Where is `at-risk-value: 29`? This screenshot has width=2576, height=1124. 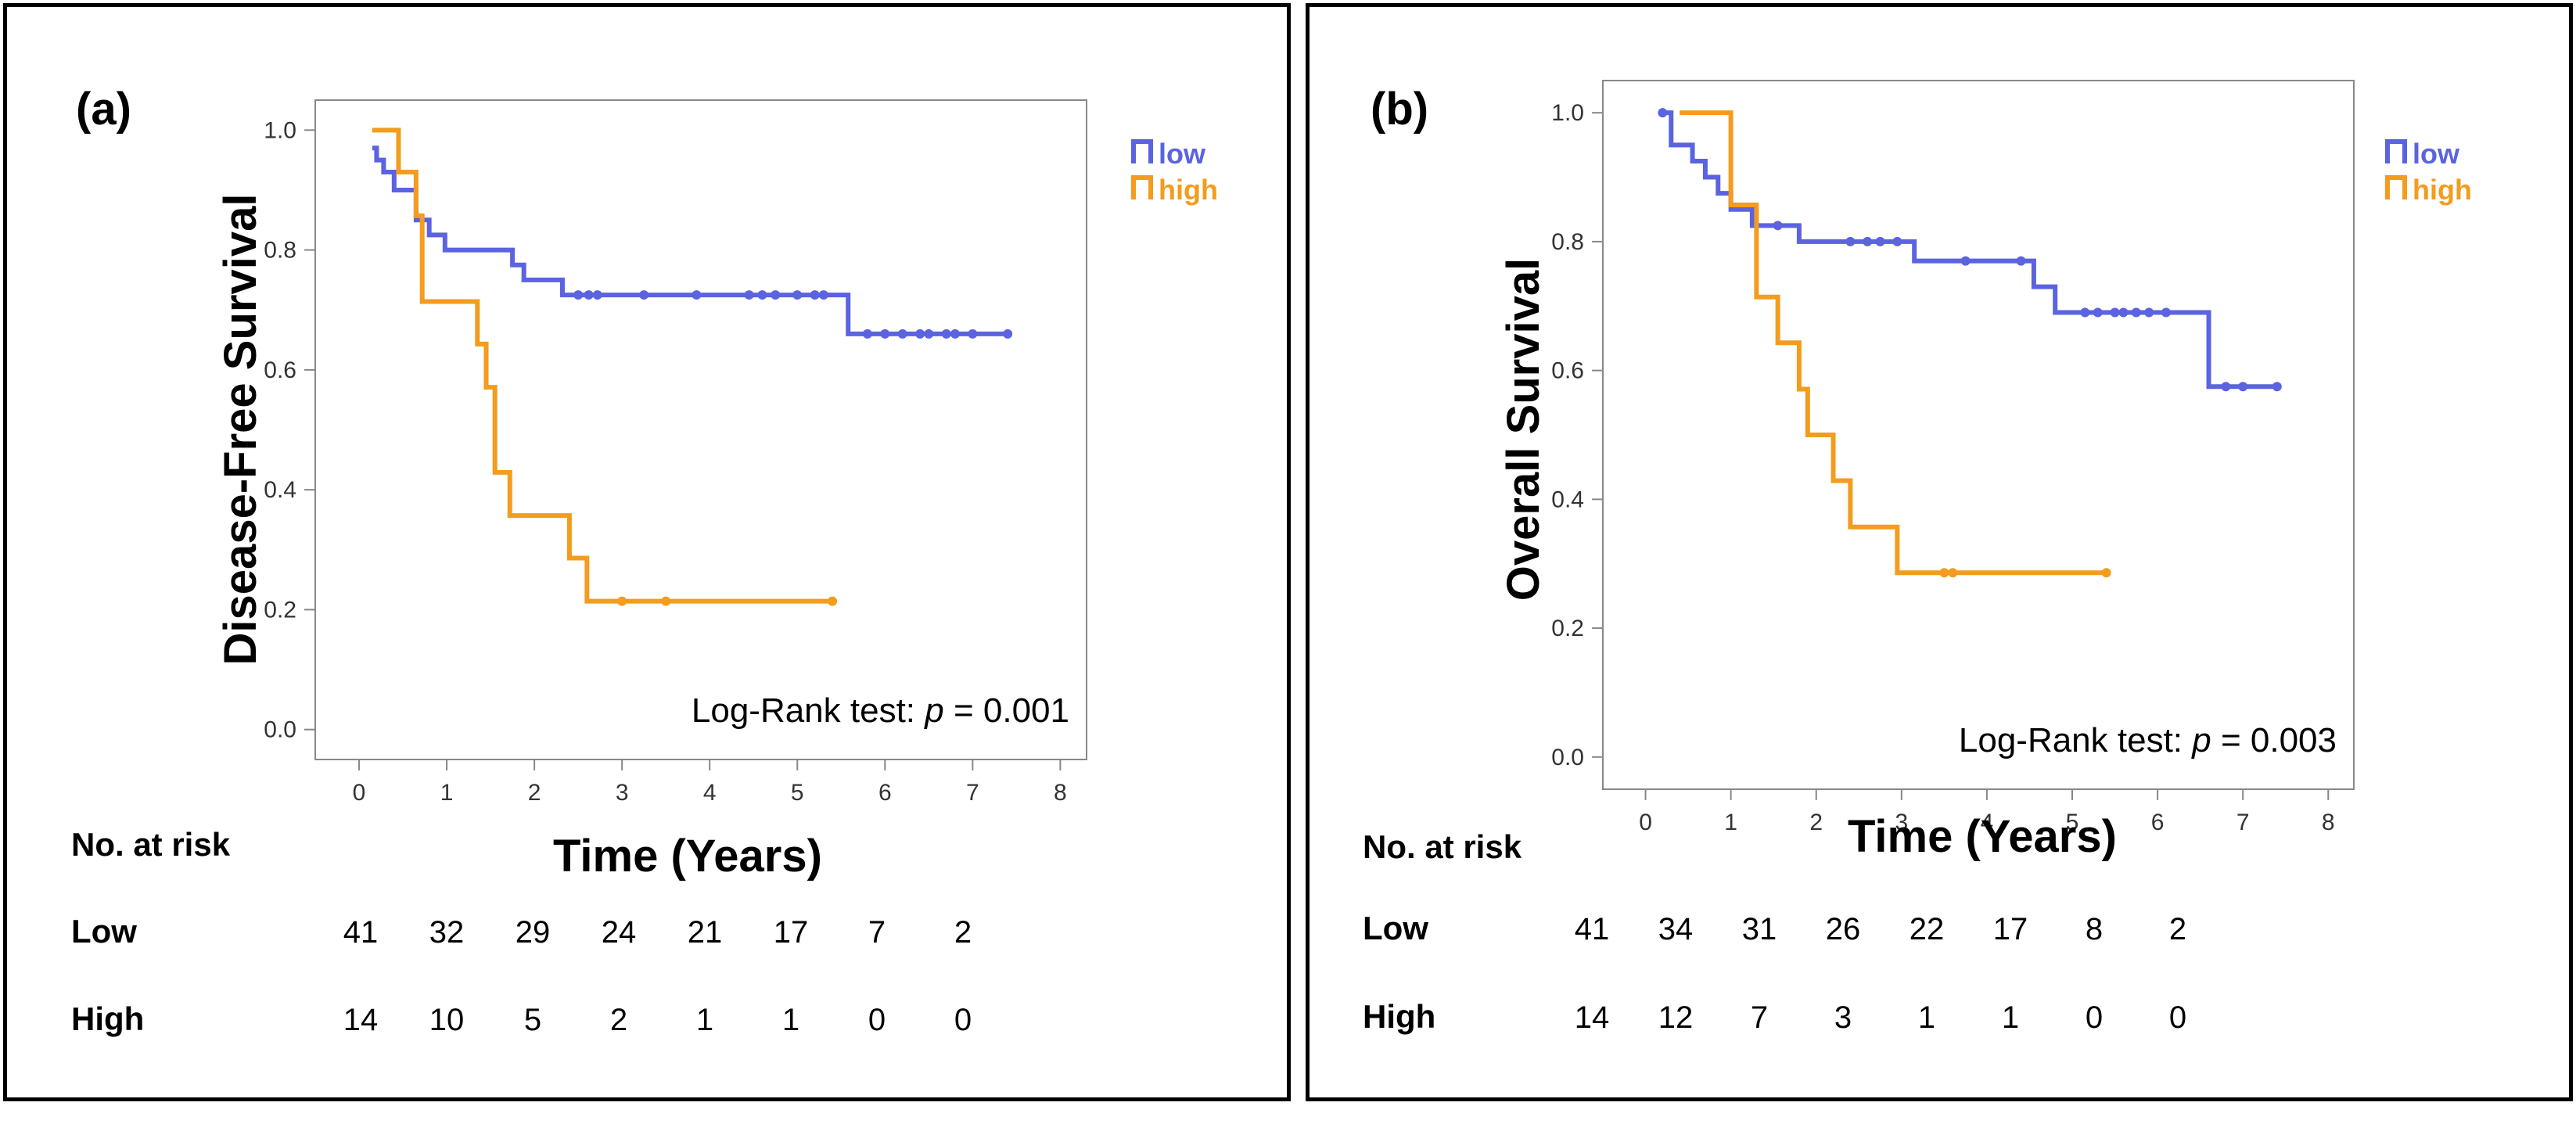 at-risk-value: 29 is located at coordinates (533, 932).